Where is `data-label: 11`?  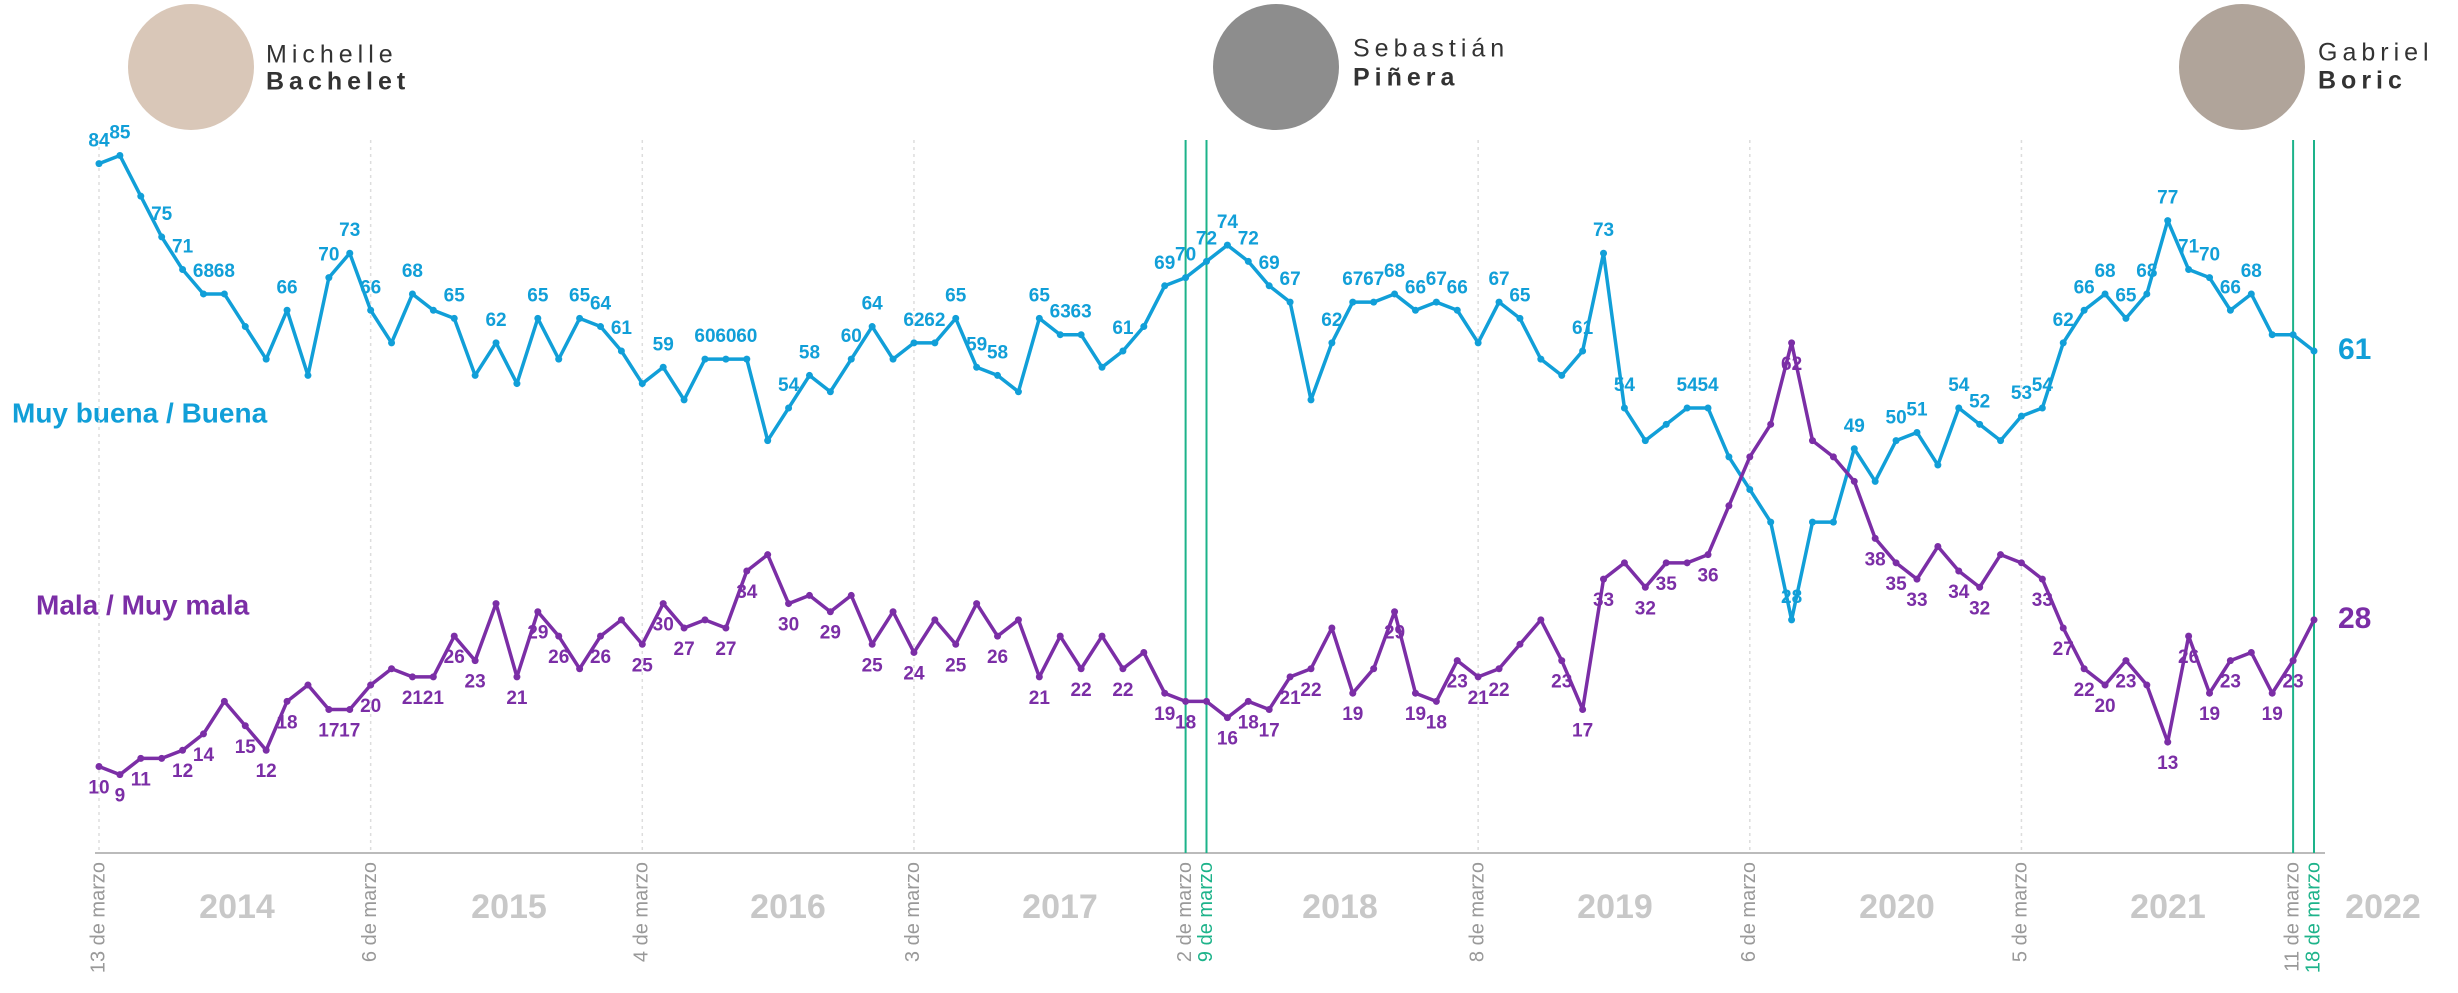
data-label: 11 is located at coordinates (141, 779).